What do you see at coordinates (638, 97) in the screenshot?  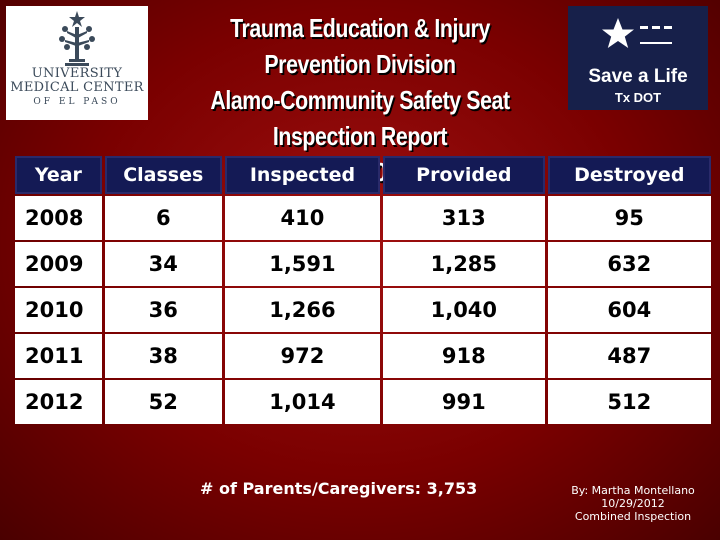 I see `txdot-agency: Tx DOT` at bounding box center [638, 97].